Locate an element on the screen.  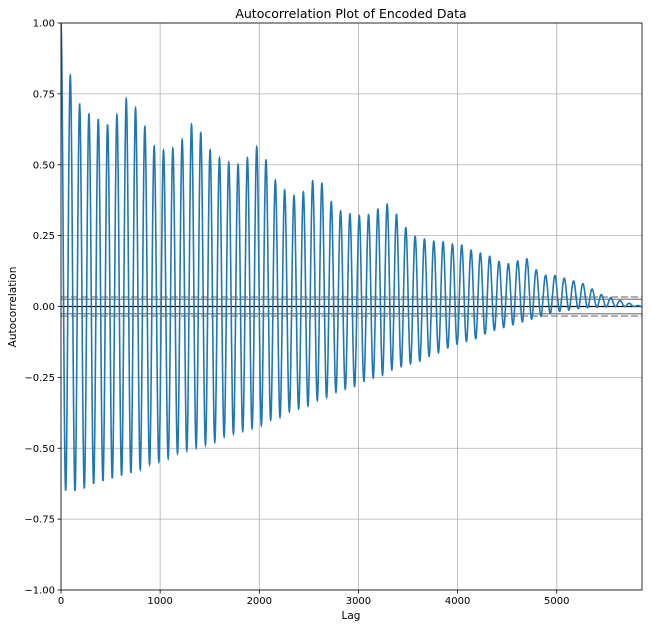
x-tick-label: 2000 is located at coordinates (259, 601).